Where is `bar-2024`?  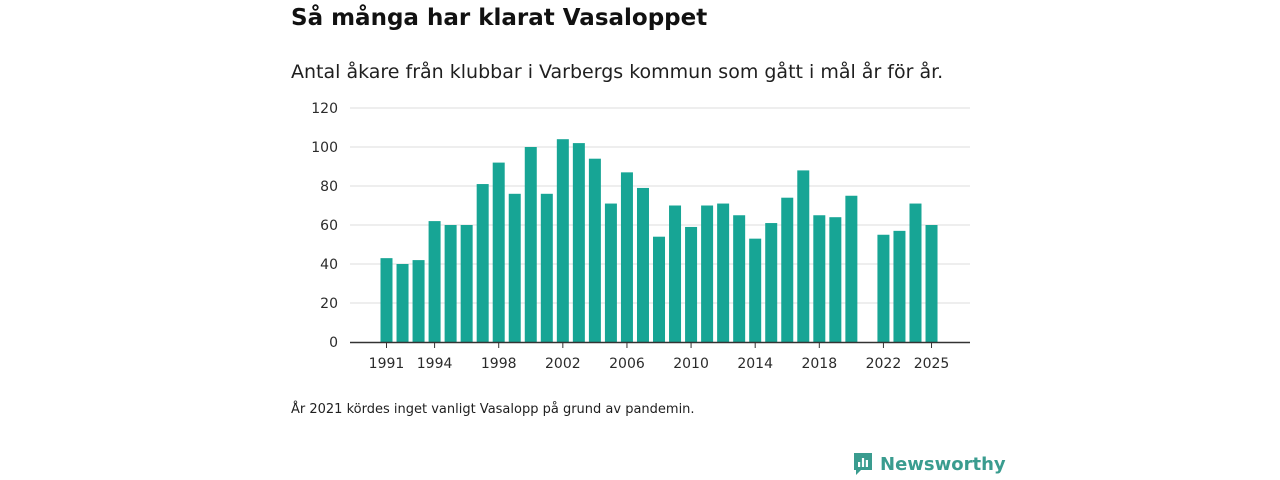 bar-2024 is located at coordinates (915, 272).